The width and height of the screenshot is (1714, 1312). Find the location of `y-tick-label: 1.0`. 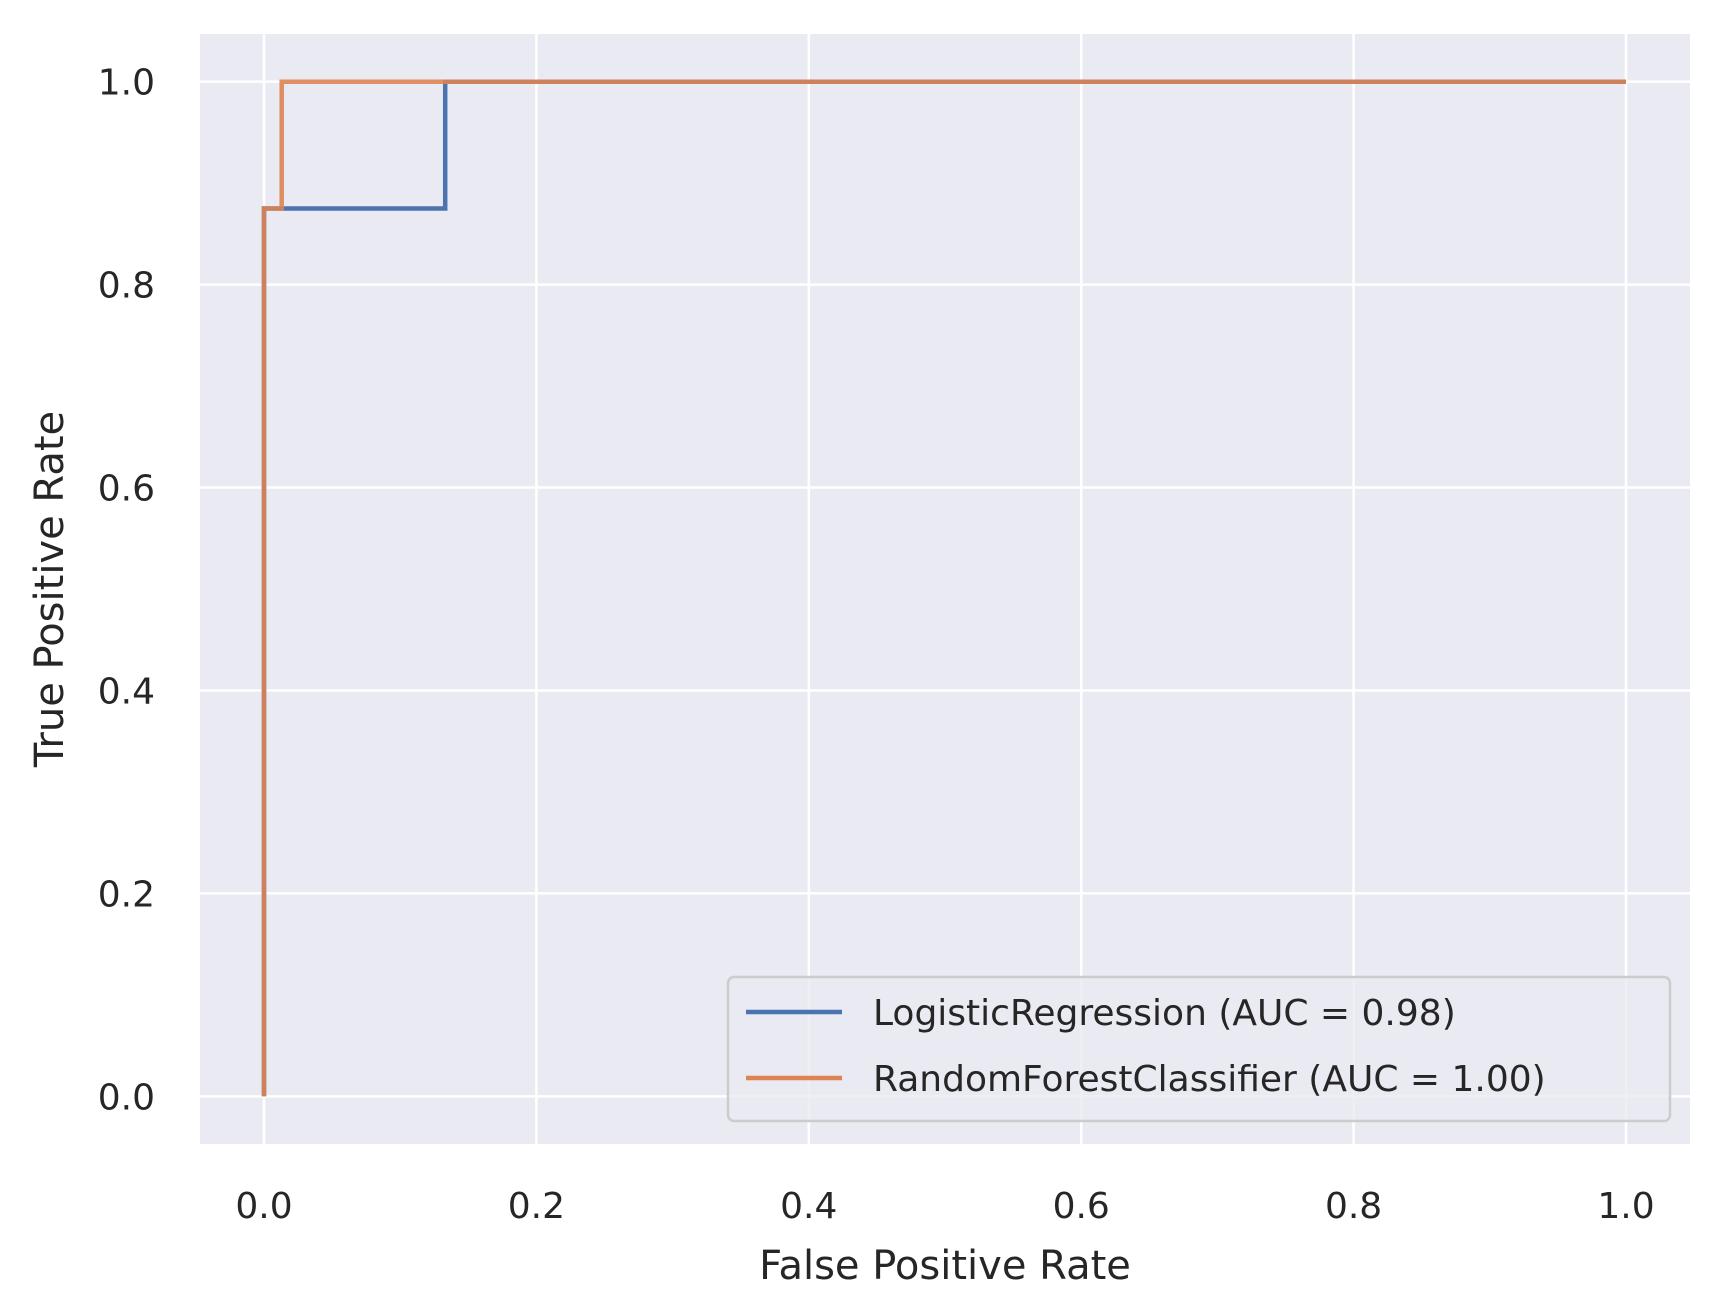

y-tick-label: 1.0 is located at coordinates (126, 83).